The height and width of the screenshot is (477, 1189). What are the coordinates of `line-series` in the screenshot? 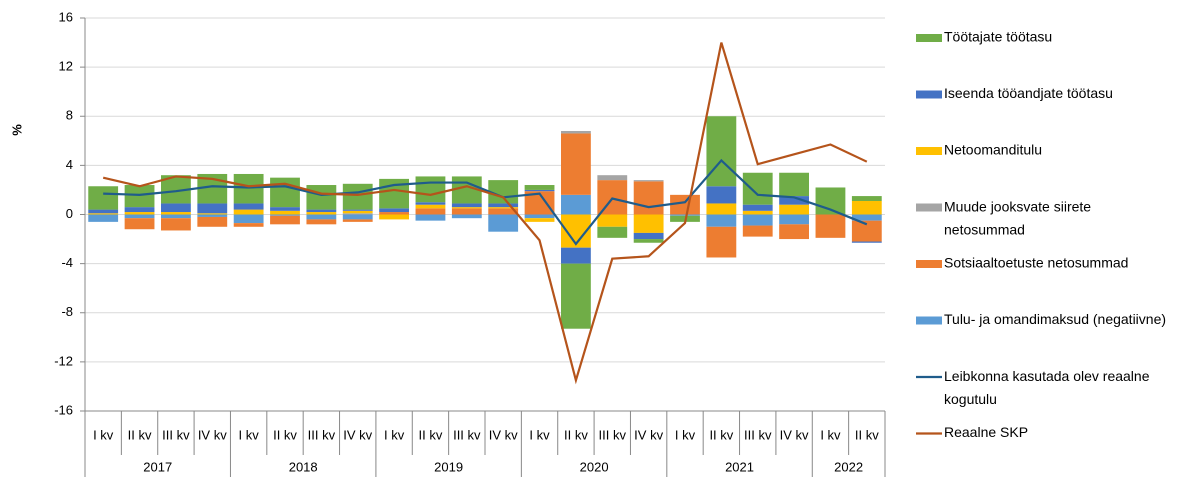 It's located at (485, 202).